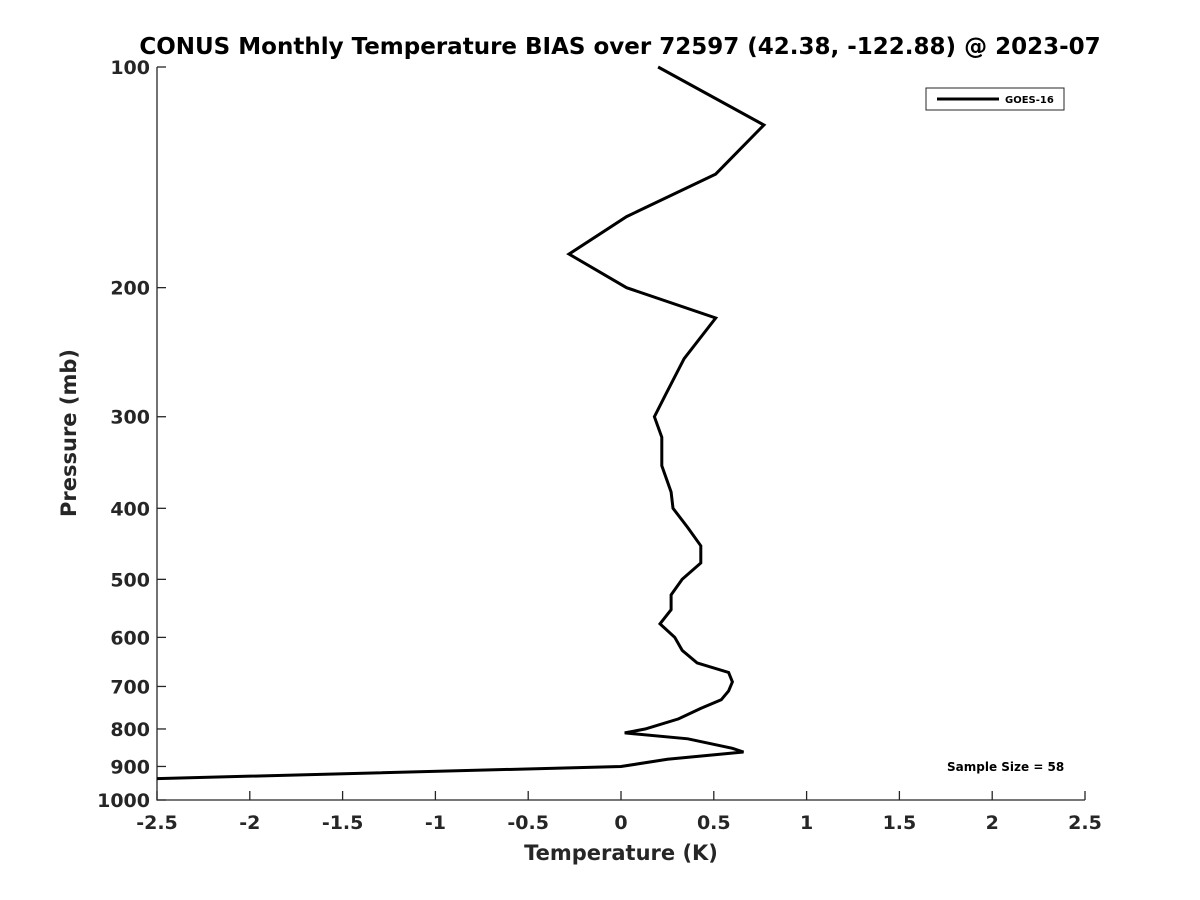  Describe the element at coordinates (123, 801) in the screenshot. I see `y-tick-label: 1000` at that location.